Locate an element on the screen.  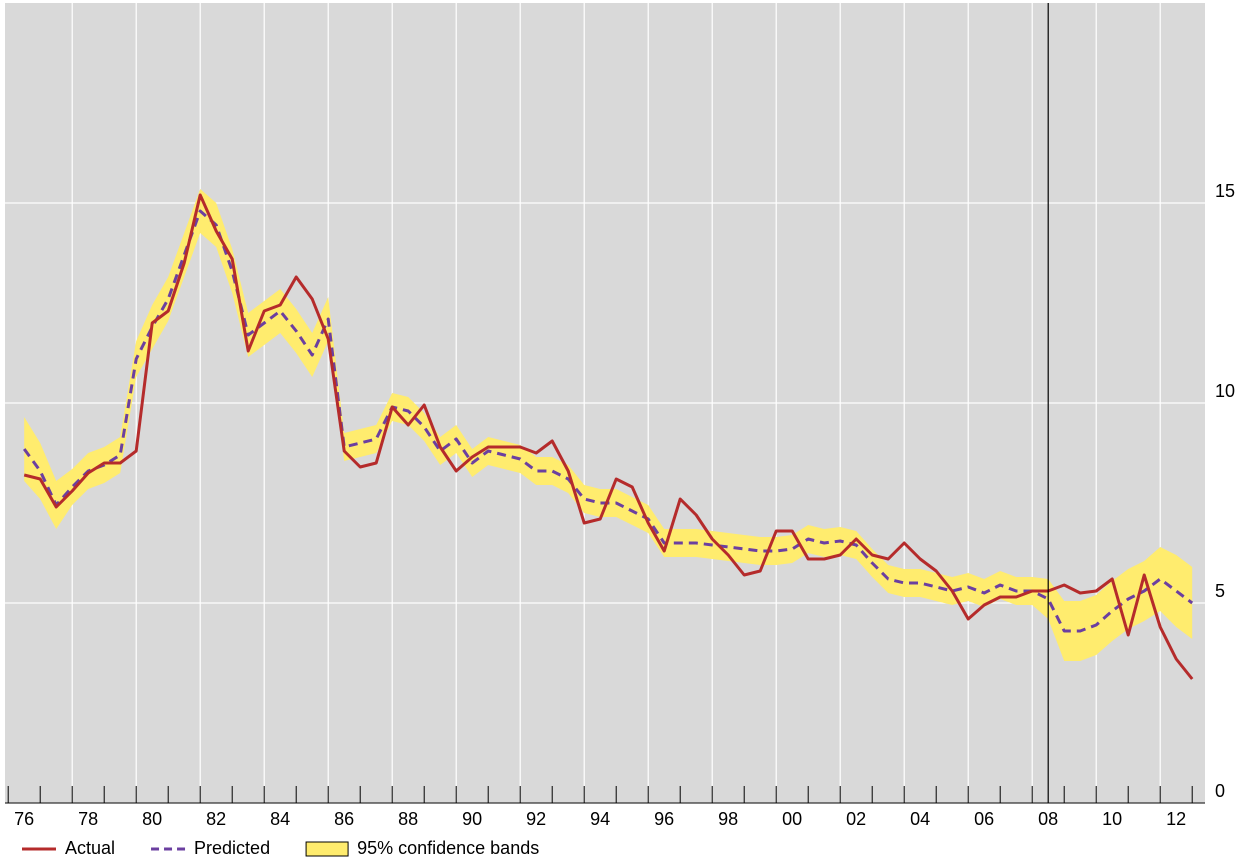
x-tick-label: 02 is located at coordinates (856, 819).